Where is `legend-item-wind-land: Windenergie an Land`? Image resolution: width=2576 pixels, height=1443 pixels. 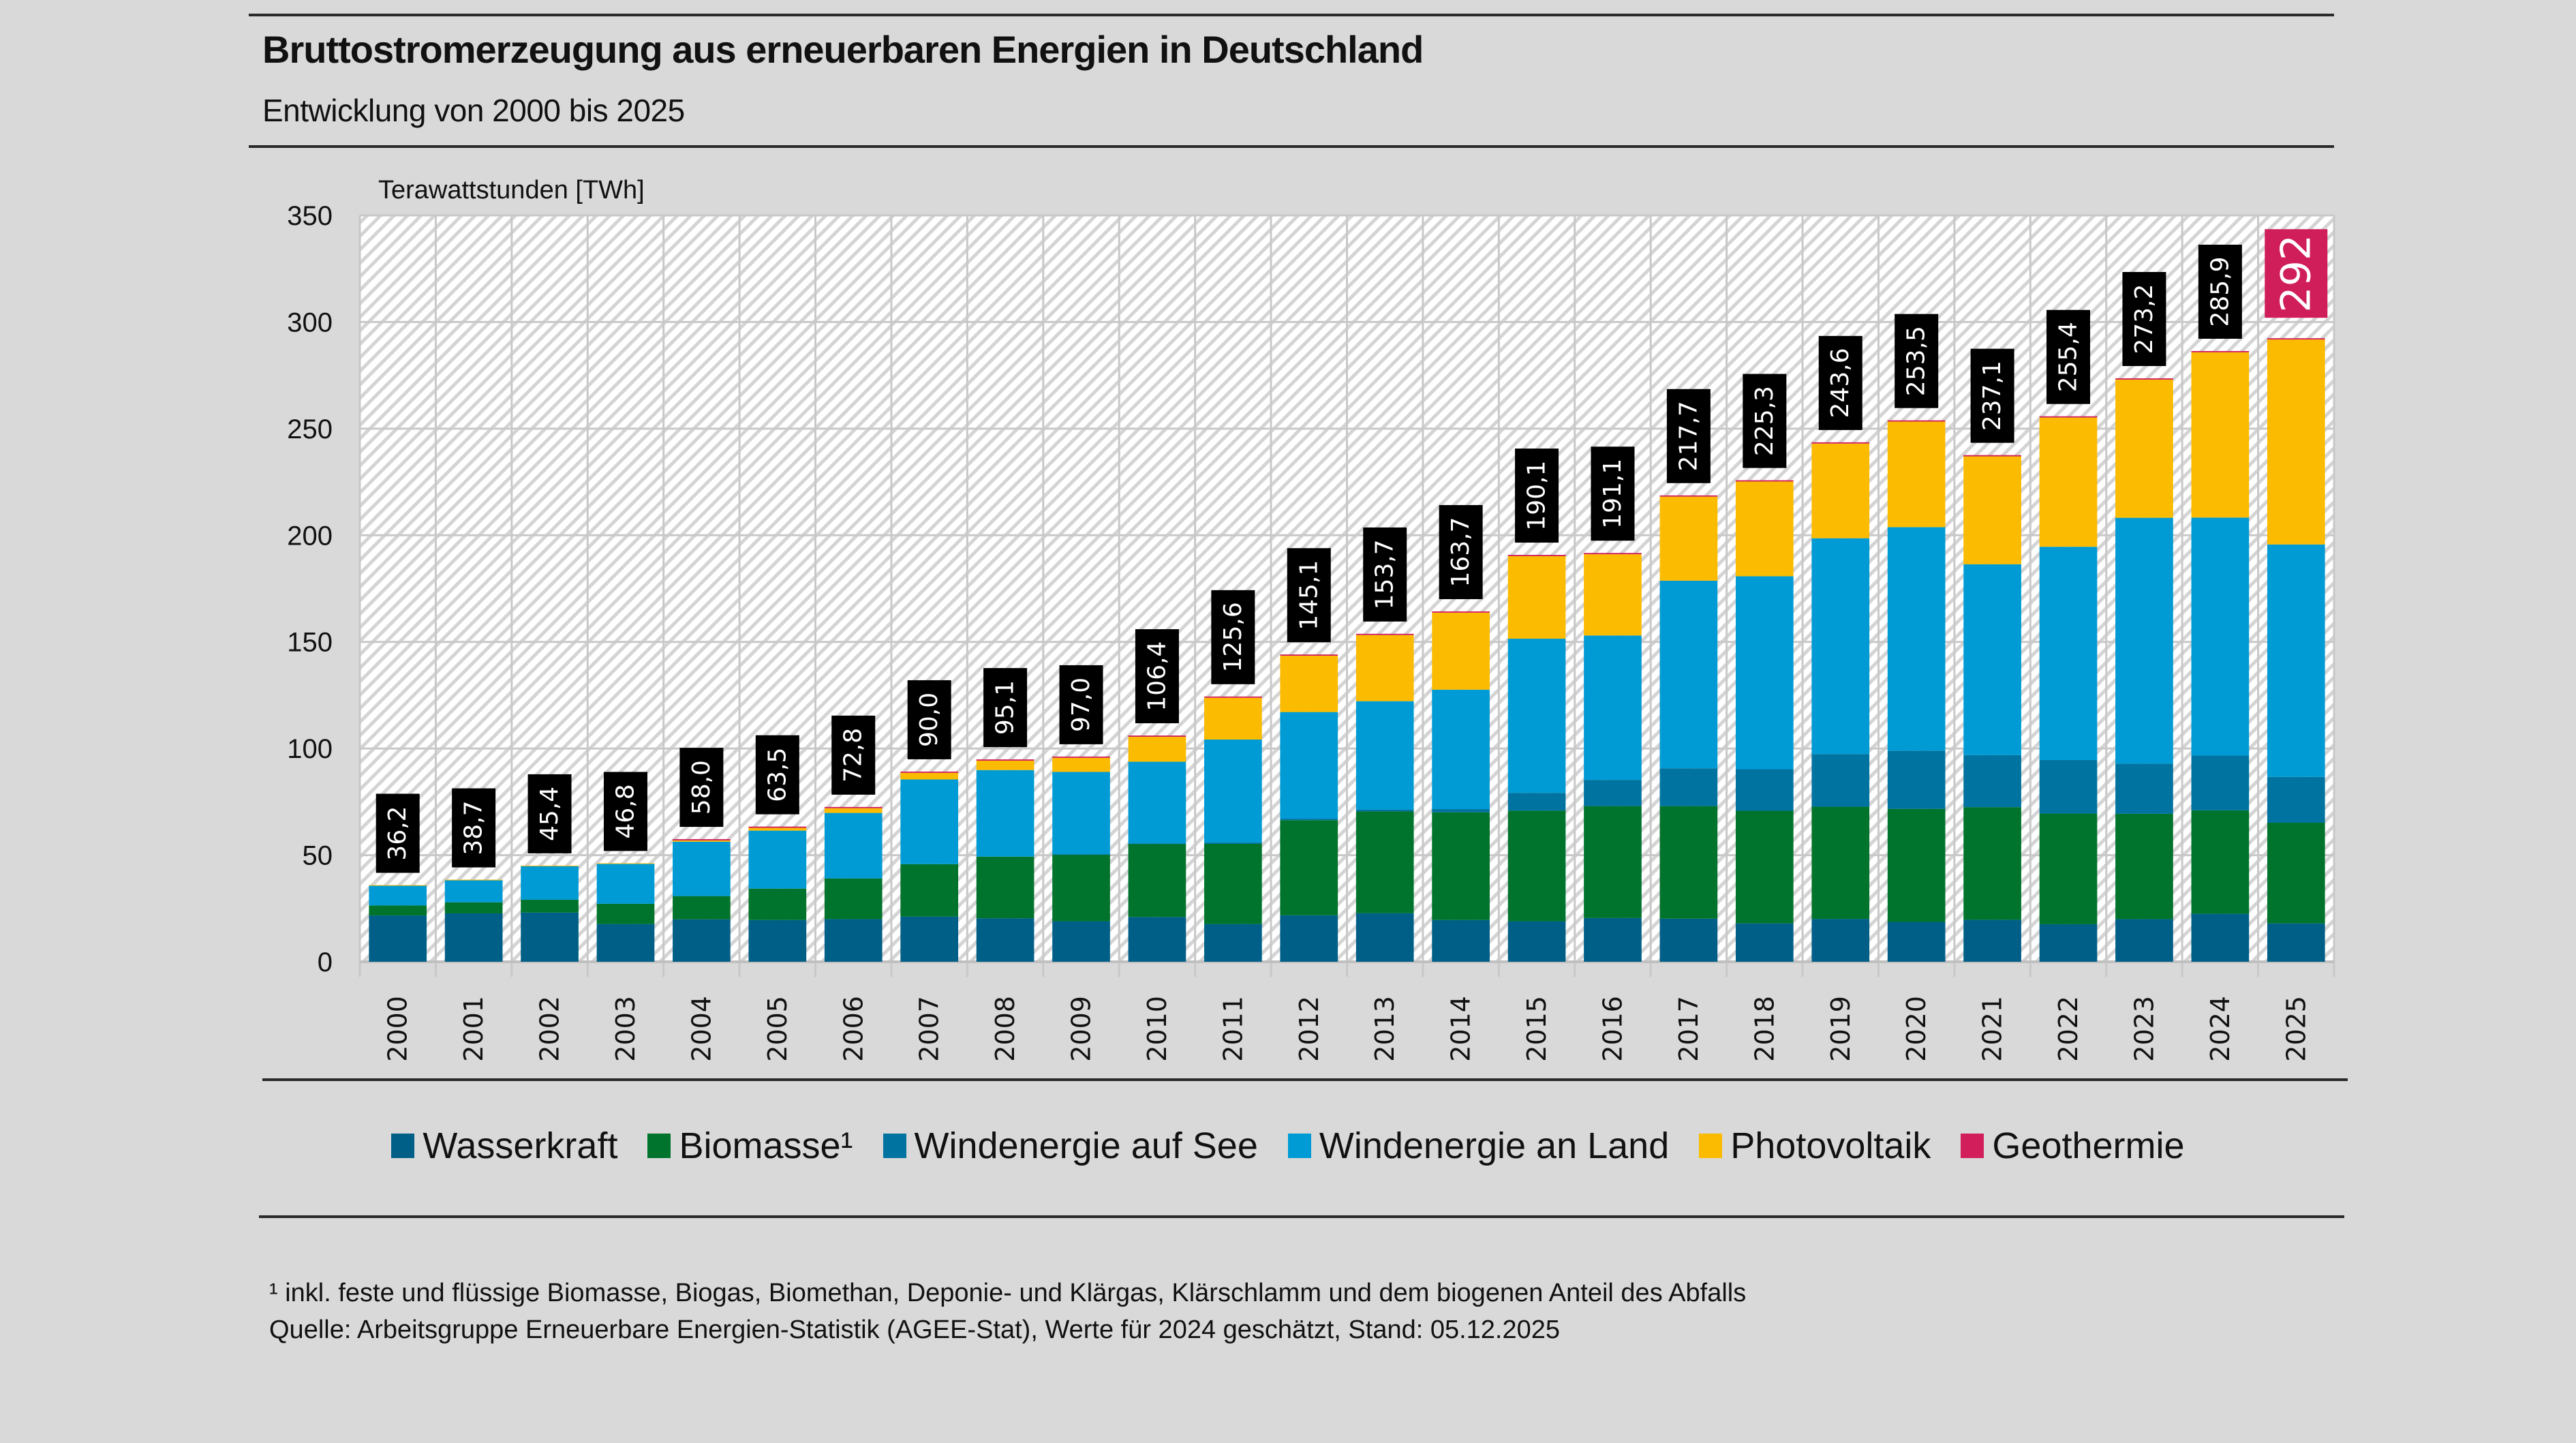 legend-item-wind-land: Windenergie an Land is located at coordinates (1478, 1146).